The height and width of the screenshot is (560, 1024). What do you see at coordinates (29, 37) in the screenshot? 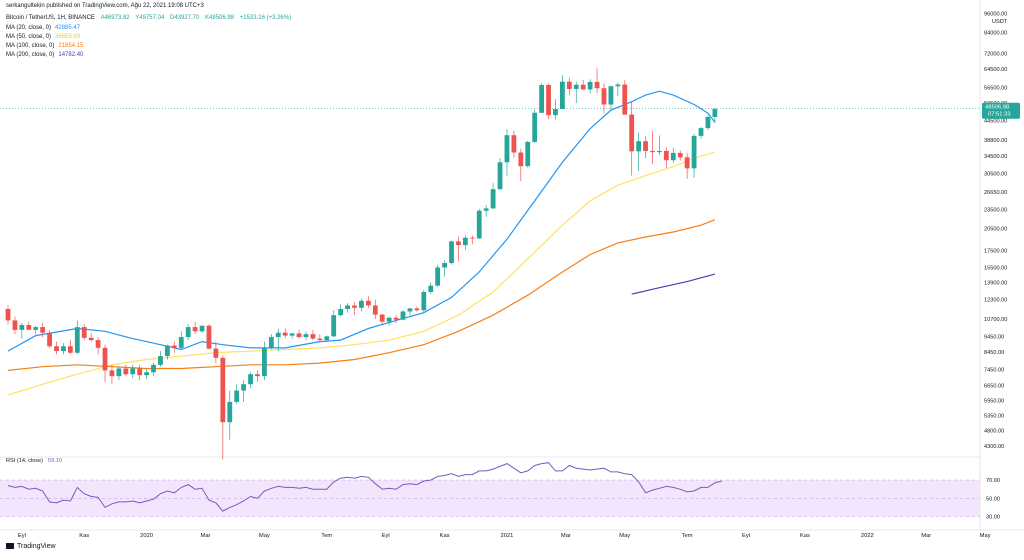
I see `ma-legend-label: MA (50, close, 0)` at bounding box center [29, 37].